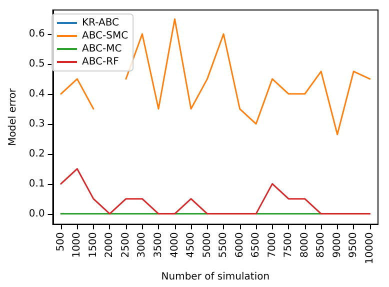 This screenshot has height=287, width=389. What do you see at coordinates (304, 245) in the screenshot?
I see `x-tick-label: 8000` at bounding box center [304, 245].